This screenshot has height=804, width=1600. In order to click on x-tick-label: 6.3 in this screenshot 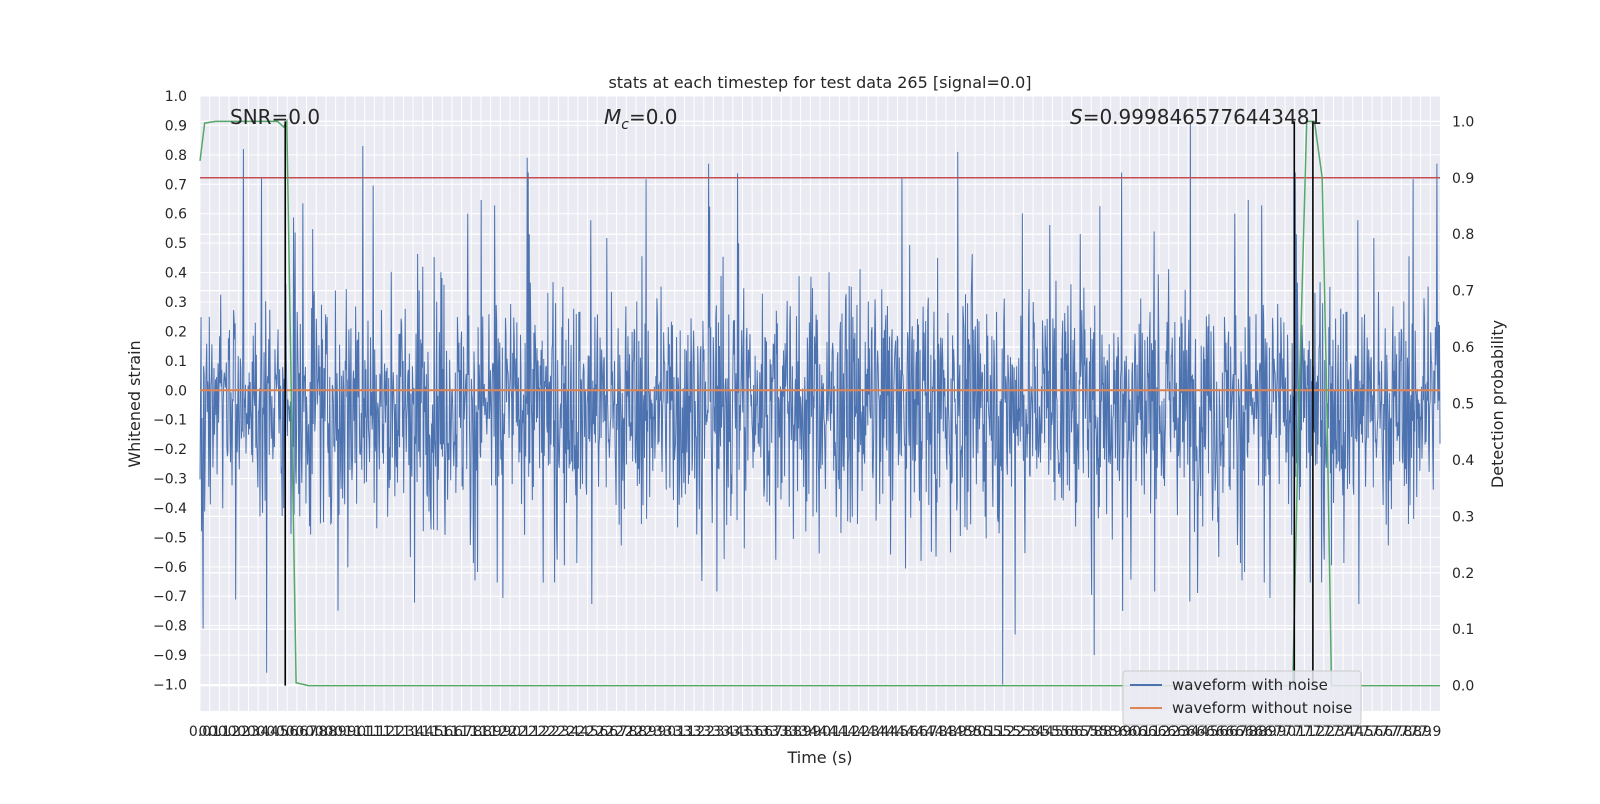, I will do `click(1178, 732)`.